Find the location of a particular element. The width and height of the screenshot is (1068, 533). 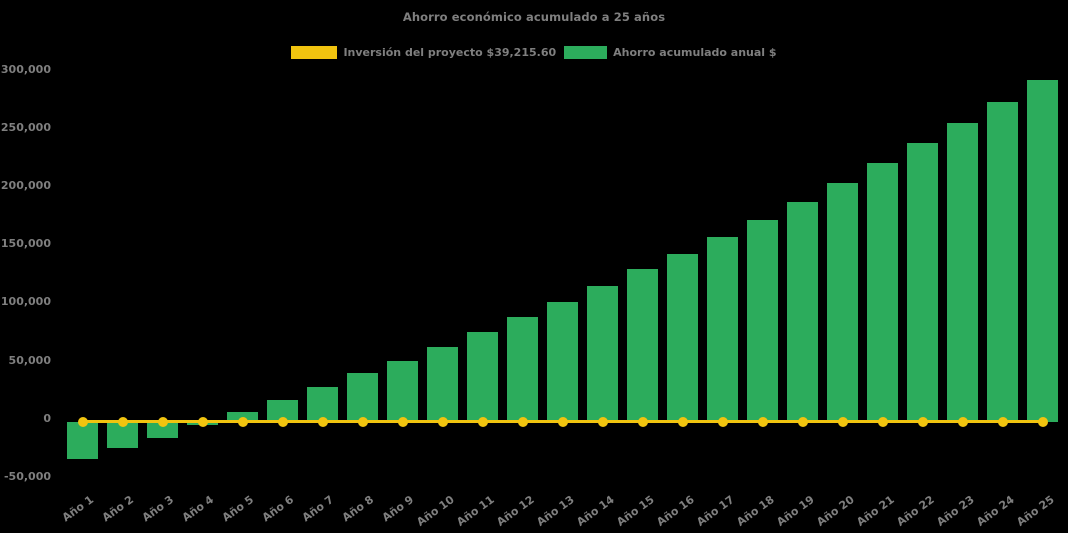

x-axis-tick-label: Año 9 is located at coordinates (398, 509).